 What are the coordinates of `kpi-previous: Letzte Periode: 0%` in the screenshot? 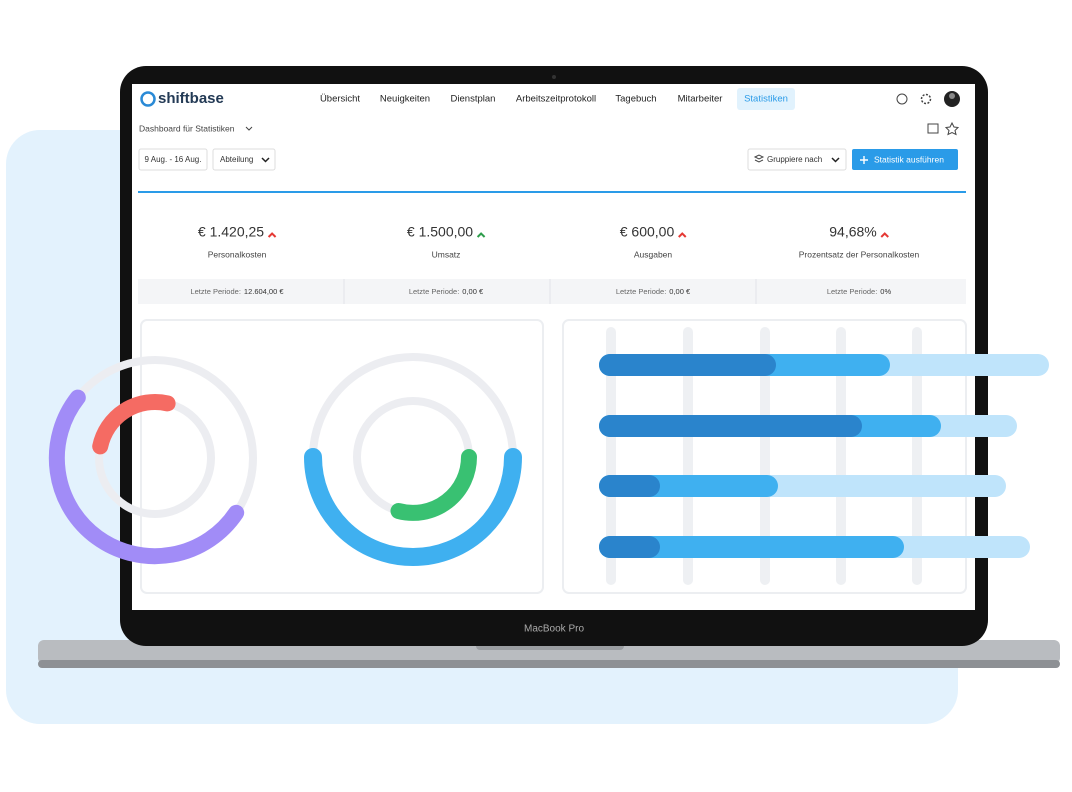 It's located at (859, 291).